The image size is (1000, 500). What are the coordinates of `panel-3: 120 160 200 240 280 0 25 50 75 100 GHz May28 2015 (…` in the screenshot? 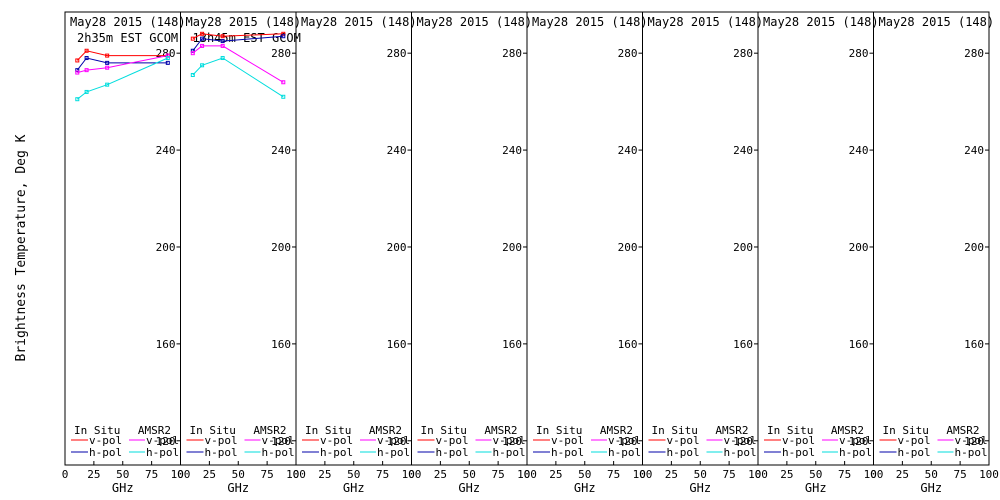 It's located at (357, 253).